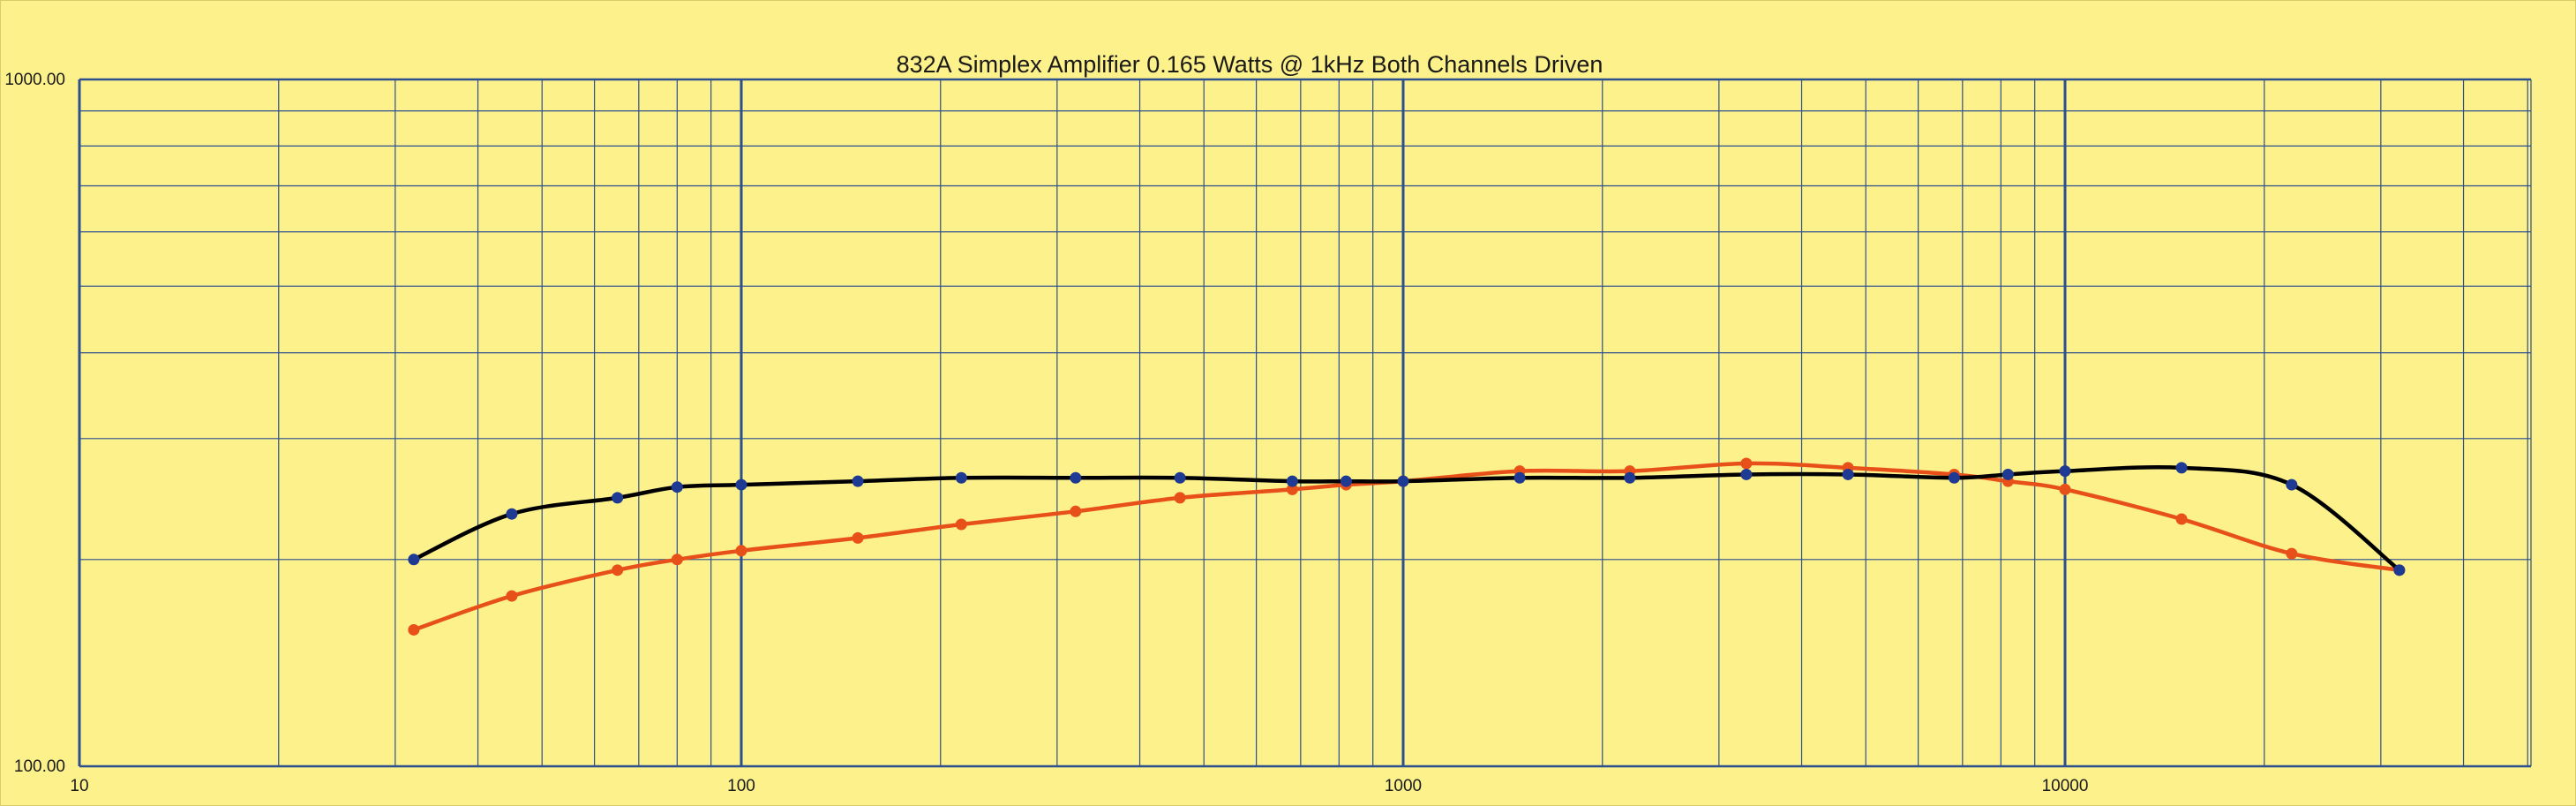 This screenshot has height=806, width=2576. I want to click on y-tick-label: 100.00, so click(39, 767).